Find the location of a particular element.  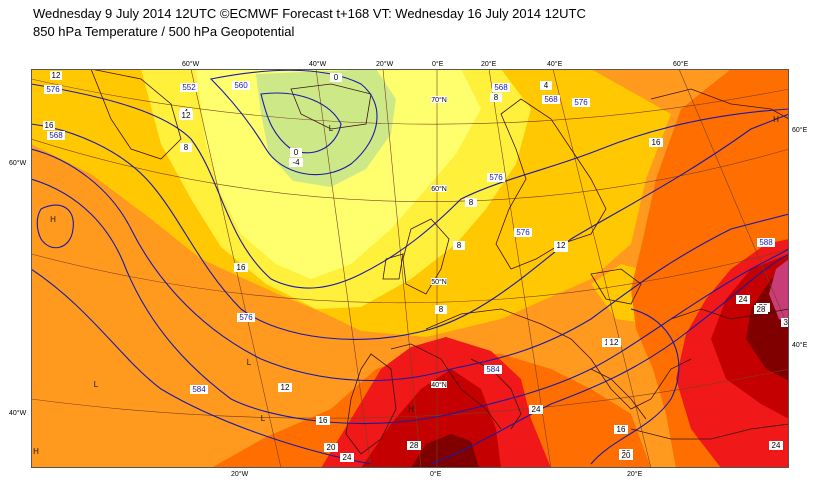

left-lon-label: 40°W is located at coordinates (18, 413).